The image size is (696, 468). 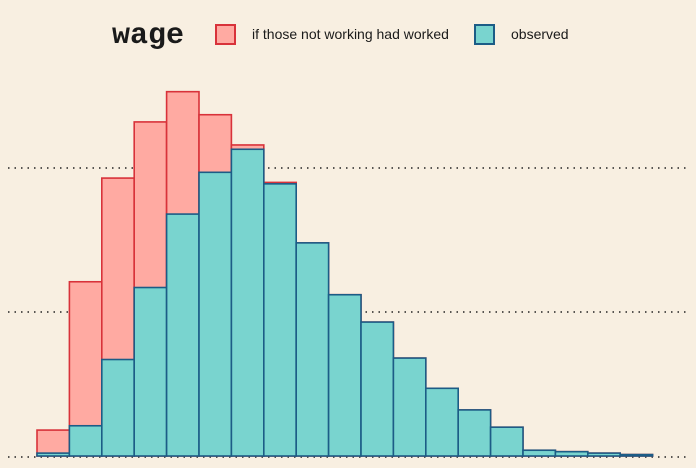 What do you see at coordinates (540, 34) in the screenshot?
I see `legend-label-observed: observed` at bounding box center [540, 34].